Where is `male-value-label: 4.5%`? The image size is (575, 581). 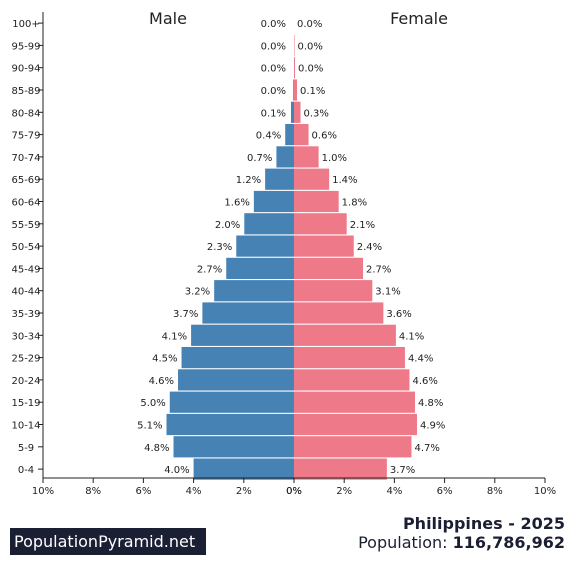 male-value-label: 4.5% is located at coordinates (164, 359).